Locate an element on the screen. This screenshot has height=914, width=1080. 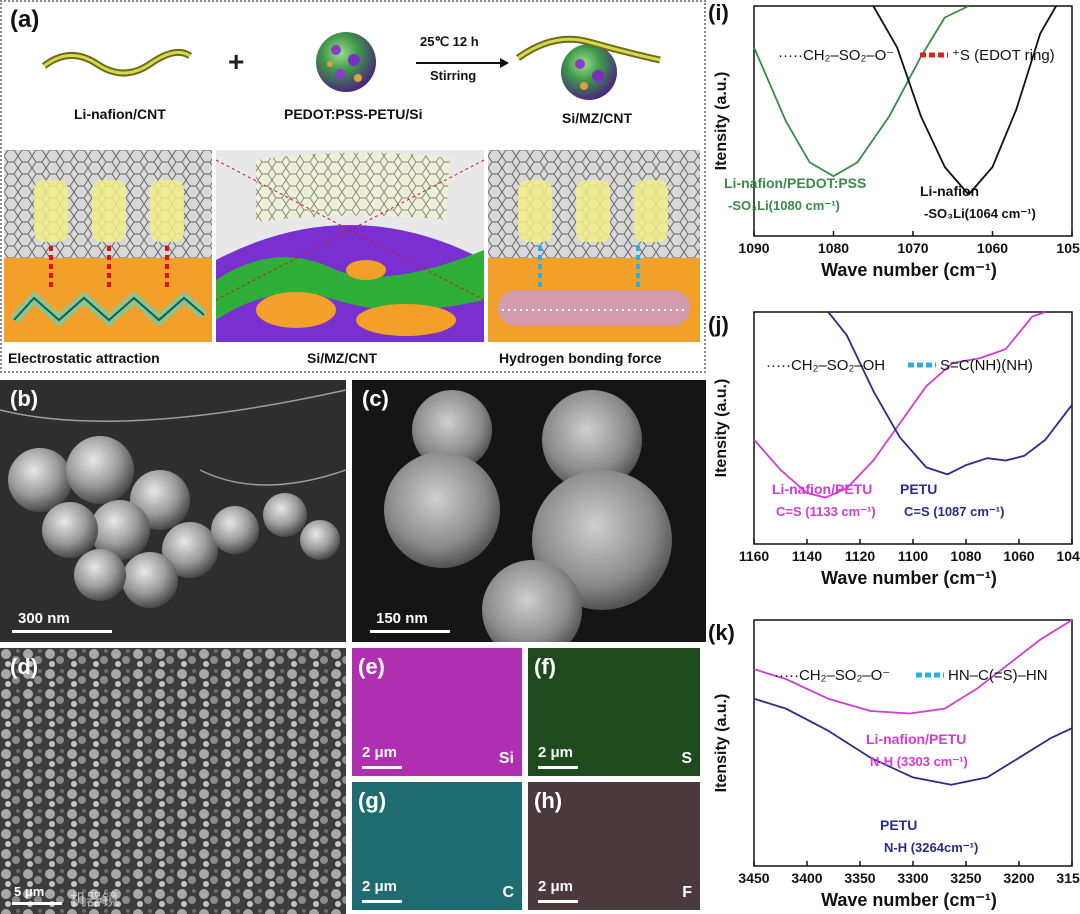
x-tick-label: 3200 is located at coordinates (1018, 878).